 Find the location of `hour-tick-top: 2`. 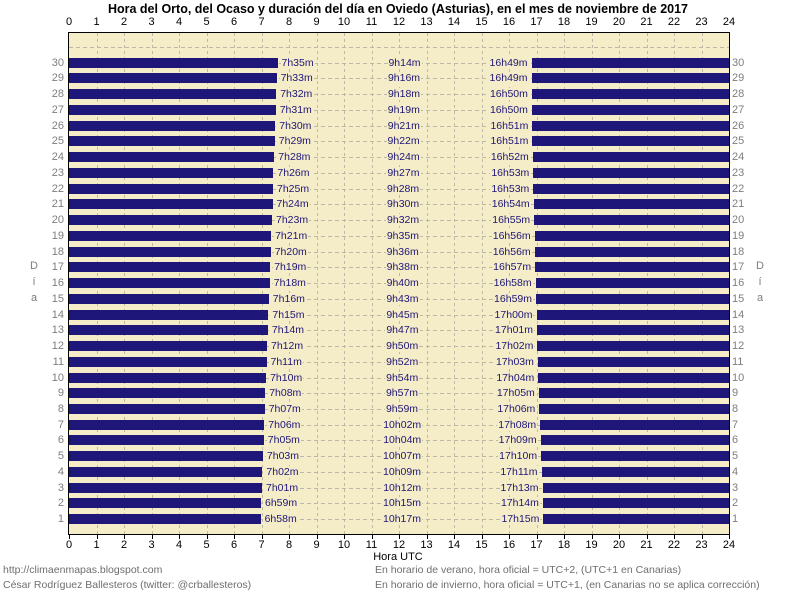

hour-tick-top: 2 is located at coordinates (124, 22).